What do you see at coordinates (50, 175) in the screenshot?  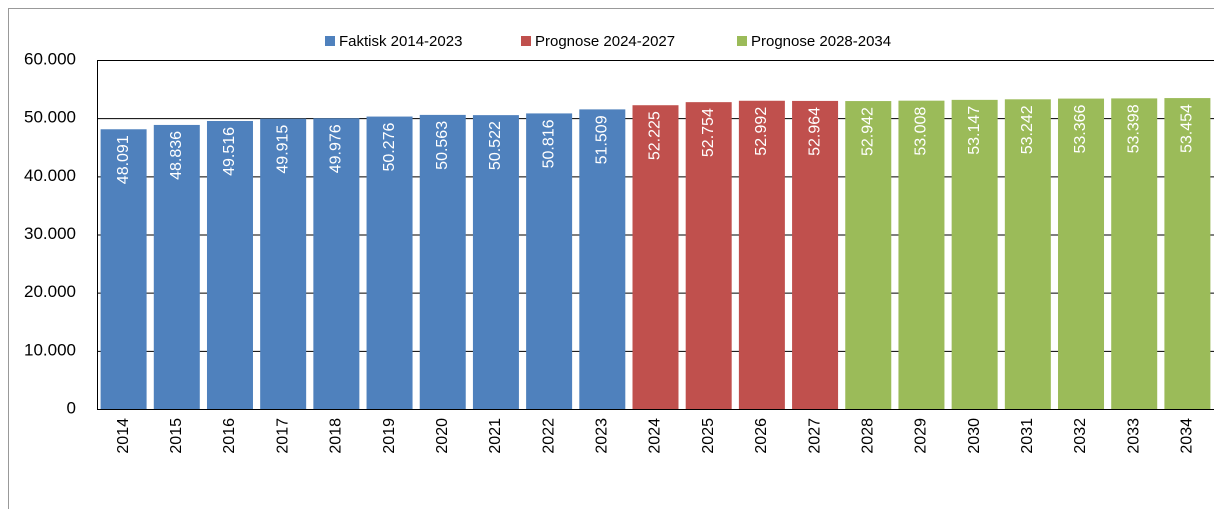 I see `y-tick-label: 40.000` at bounding box center [50, 175].